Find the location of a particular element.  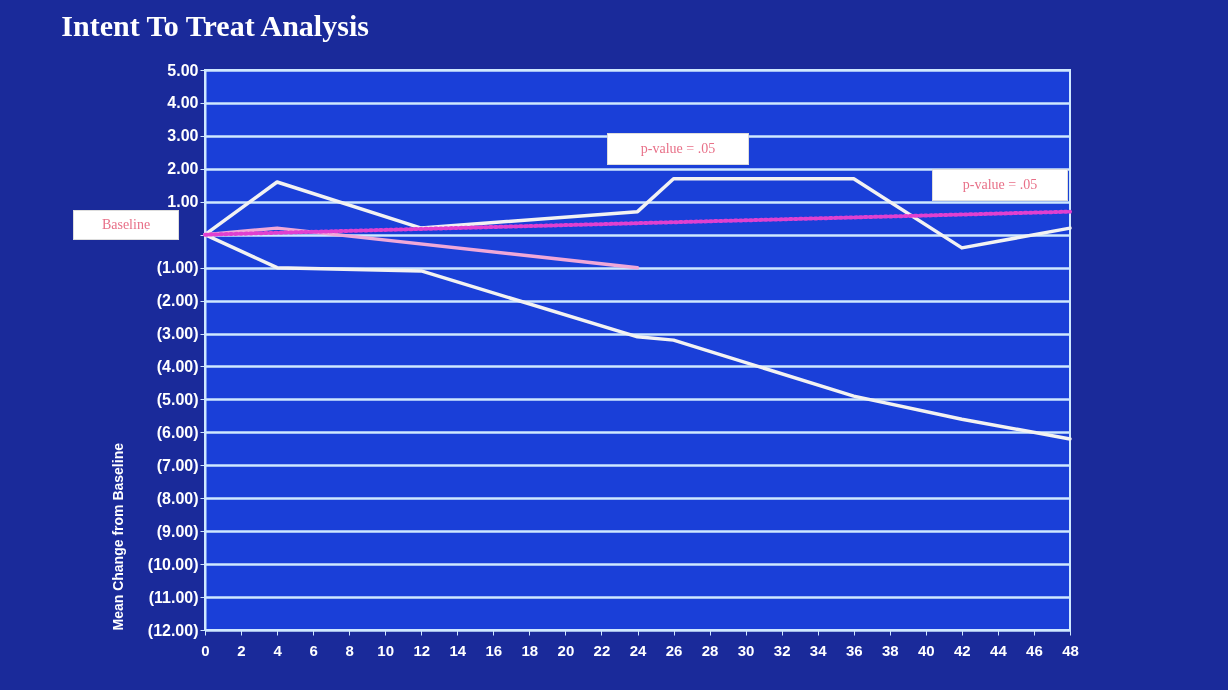

x-tick-label: 36 is located at coordinates (854, 650).